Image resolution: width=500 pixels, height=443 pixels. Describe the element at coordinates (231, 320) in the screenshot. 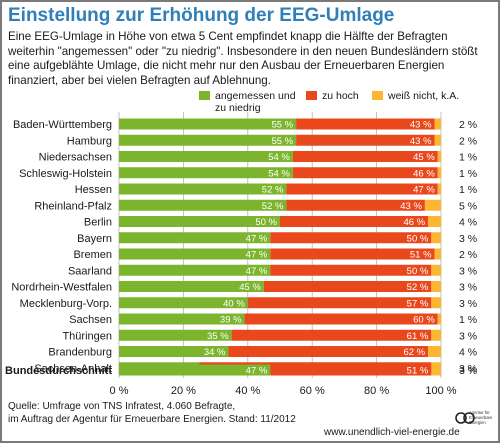

I see `data-label-green: 39 %` at that location.